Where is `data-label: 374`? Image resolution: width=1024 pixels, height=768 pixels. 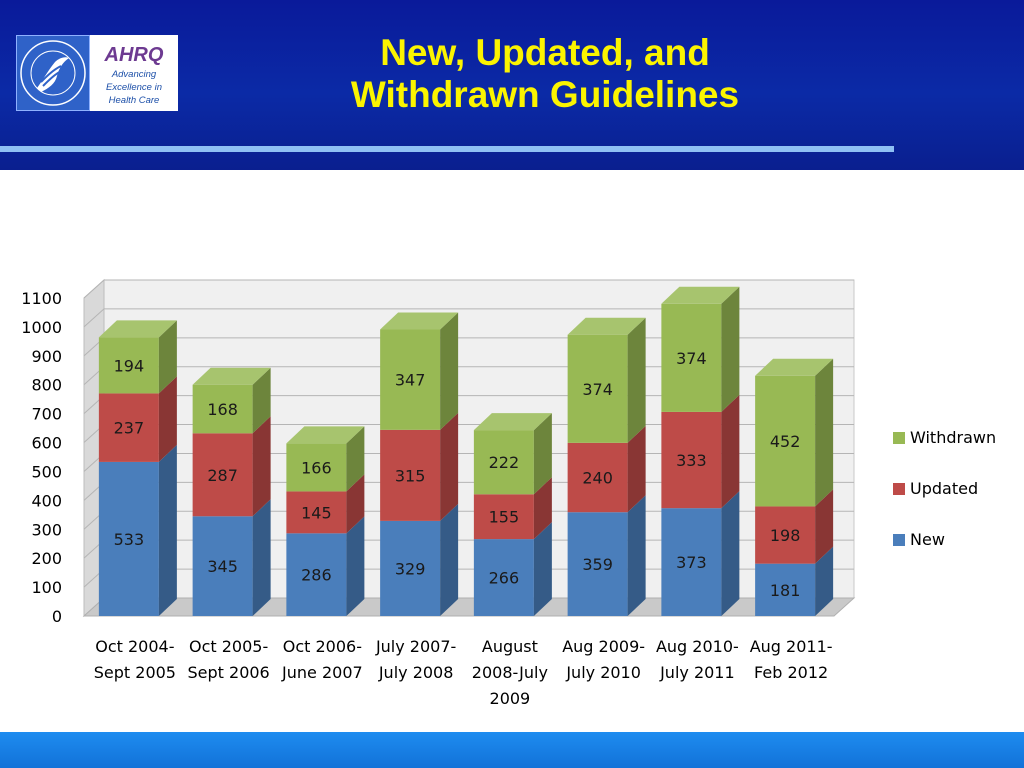 data-label: 374 is located at coordinates (597, 389).